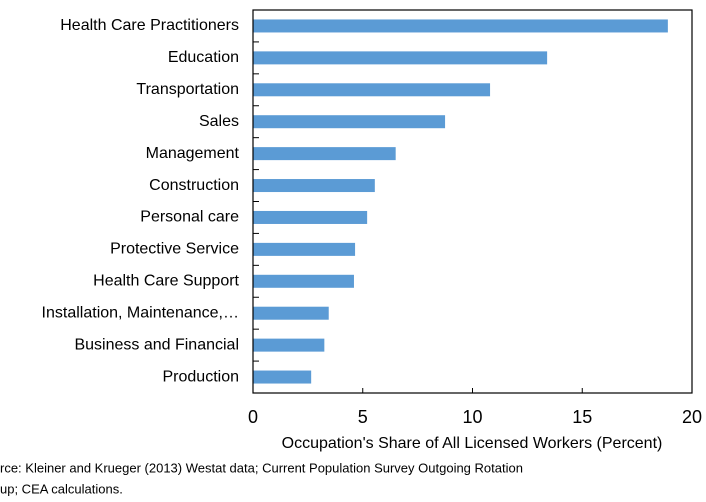 This screenshot has width=706, height=502. I want to click on y-tick-label: Construction, so click(194, 185).